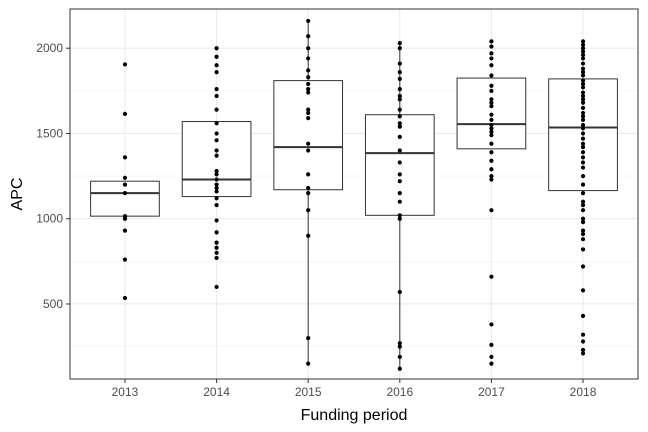  I want to click on y-tick-label: 1500, so click(49, 133).